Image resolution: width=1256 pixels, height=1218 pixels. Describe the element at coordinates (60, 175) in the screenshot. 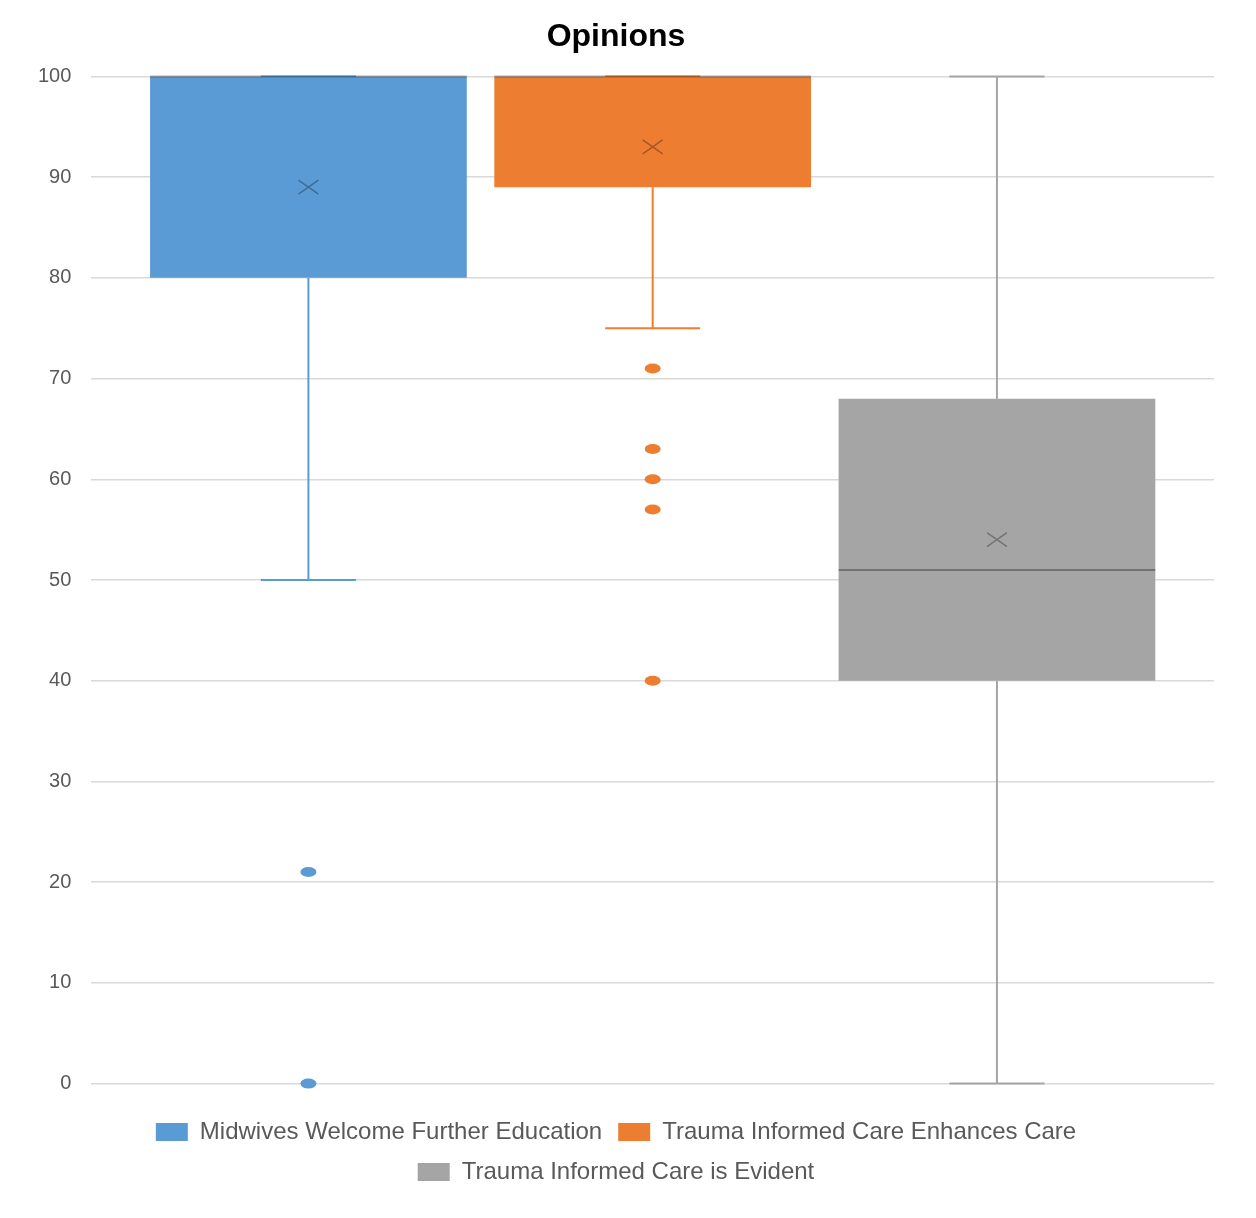

I see `y-tick-label: 90` at that location.